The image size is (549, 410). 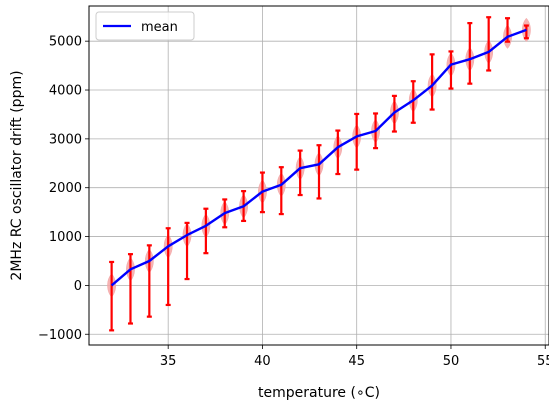 I want to click on y-tick-label: 1000, so click(x=65, y=237).